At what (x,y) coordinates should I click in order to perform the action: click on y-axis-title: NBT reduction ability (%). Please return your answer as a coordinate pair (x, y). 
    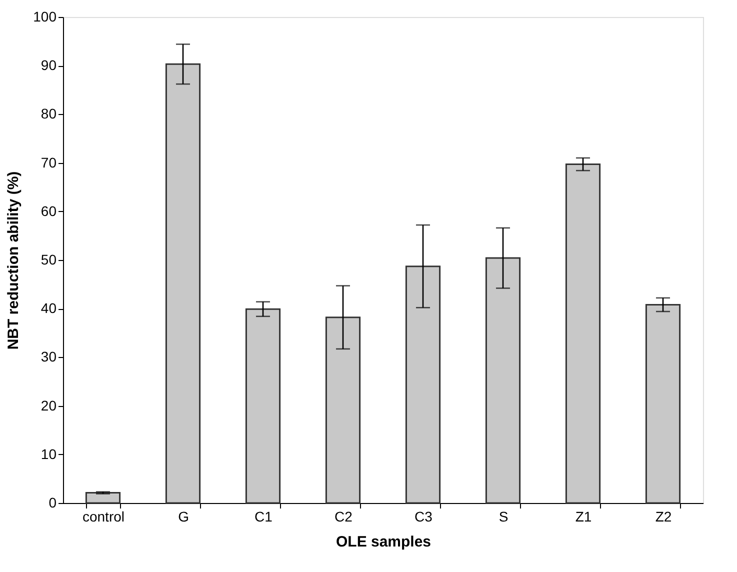
    Looking at the image, I should click on (13, 260).